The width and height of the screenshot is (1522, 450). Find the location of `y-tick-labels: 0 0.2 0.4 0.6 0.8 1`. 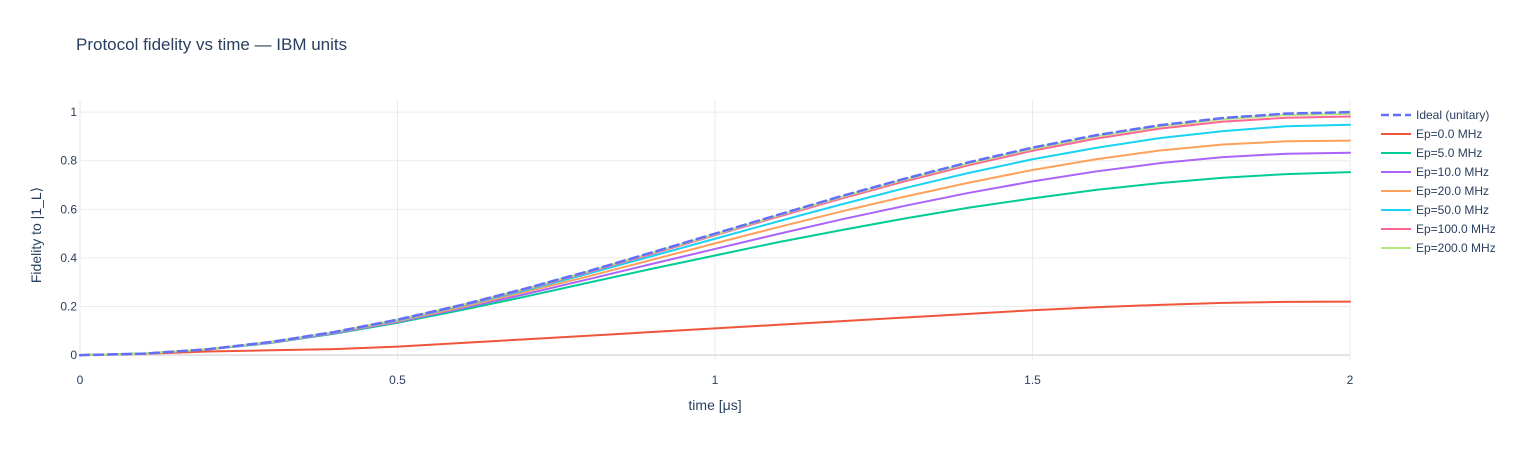

y-tick-labels: 0 0.2 0.4 0.6 0.8 1 is located at coordinates (68, 233).